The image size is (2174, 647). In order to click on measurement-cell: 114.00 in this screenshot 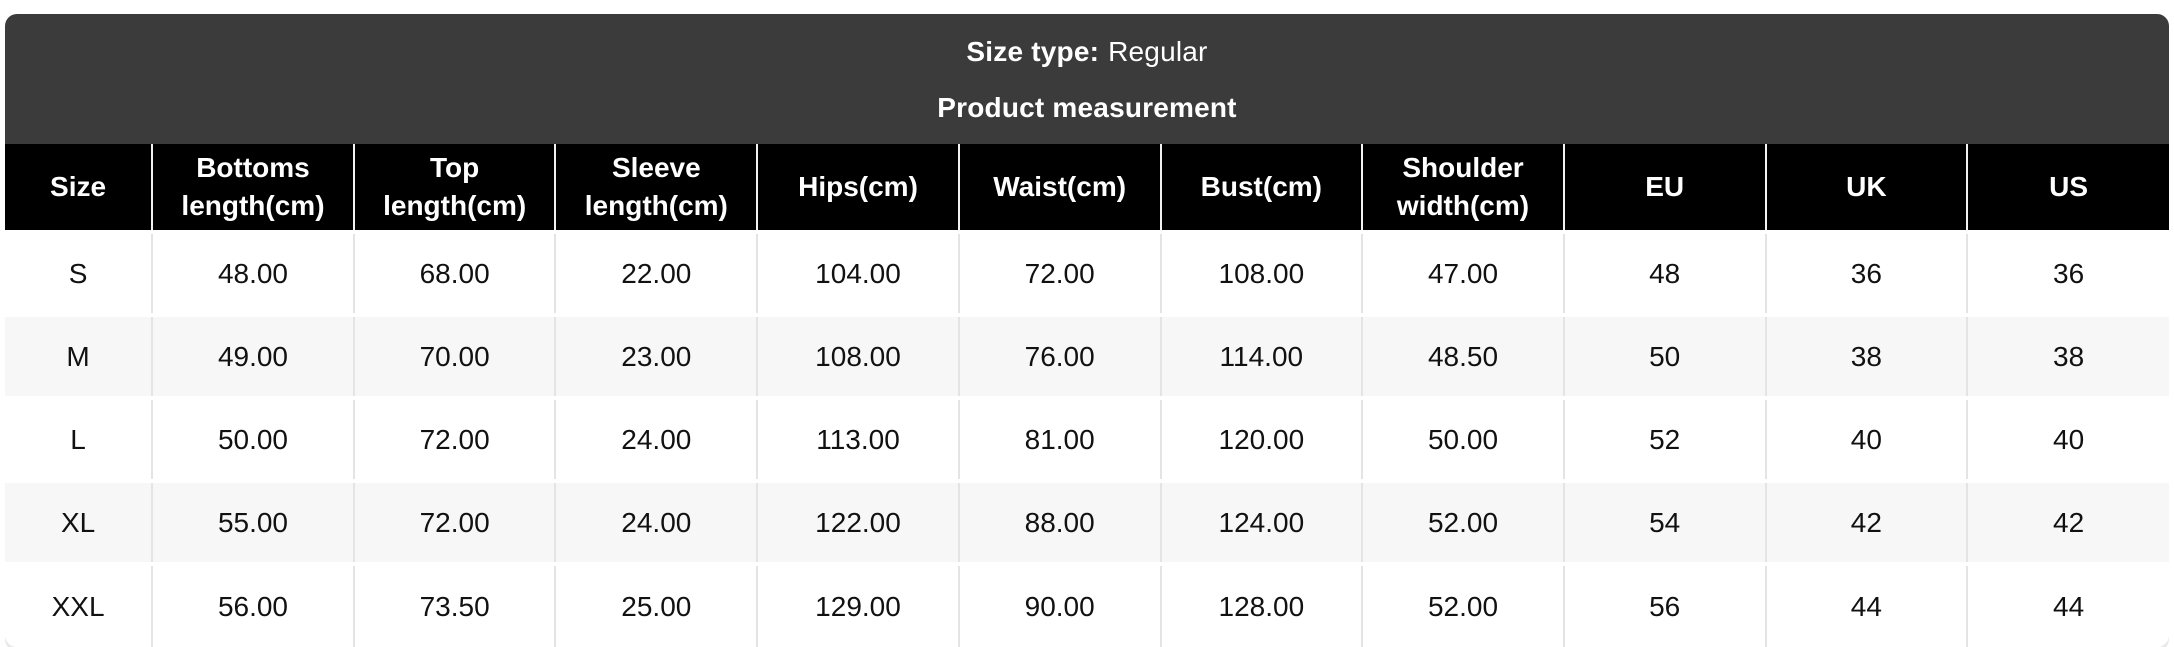, I will do `click(1261, 355)`.